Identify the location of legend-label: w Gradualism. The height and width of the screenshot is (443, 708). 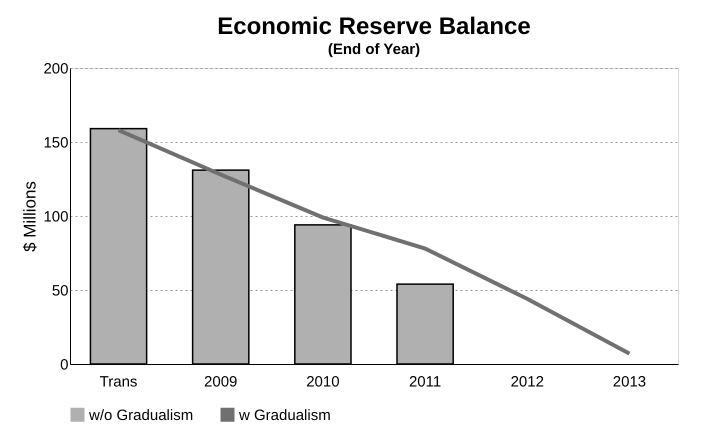
(284, 415).